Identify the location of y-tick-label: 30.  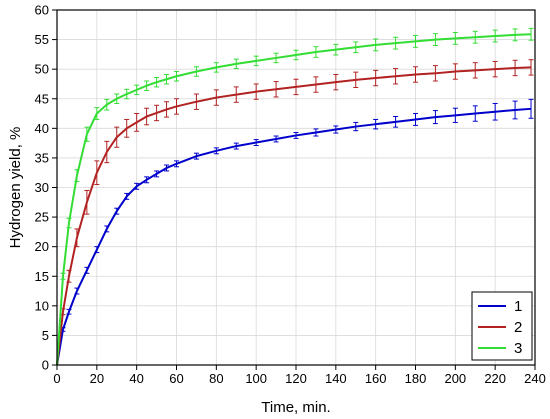
(42, 187).